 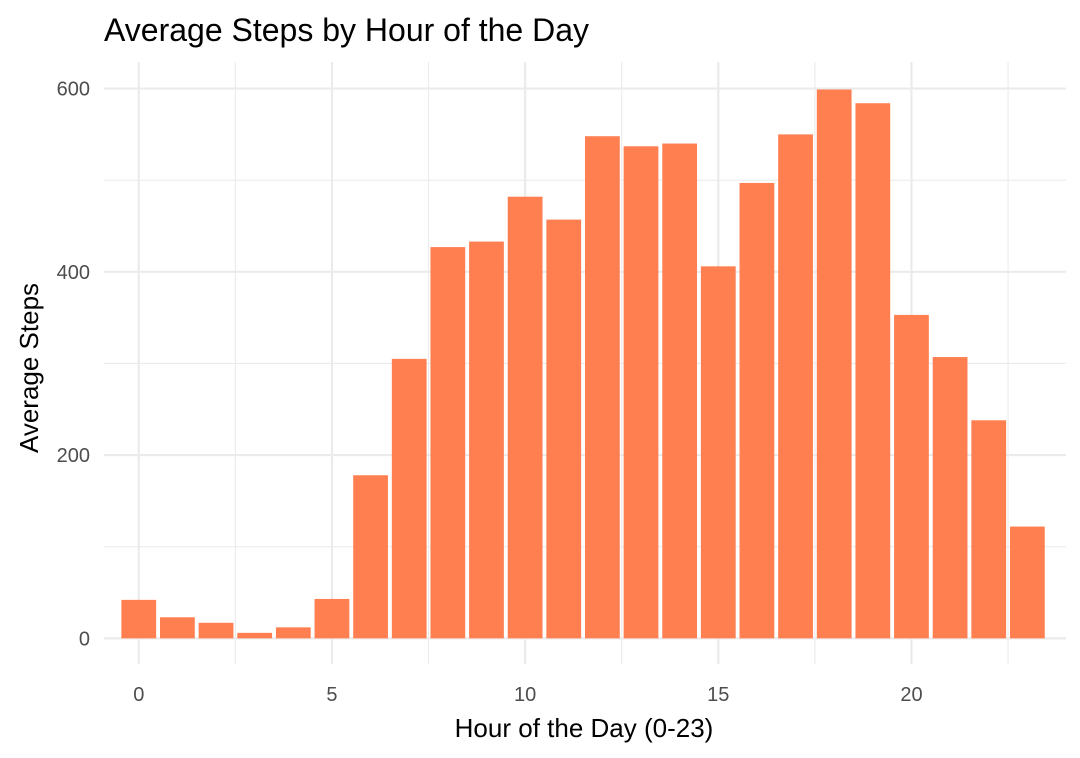 What do you see at coordinates (73, 365) in the screenshot?
I see `y-axis-ticks: 0 200 400 600` at bounding box center [73, 365].